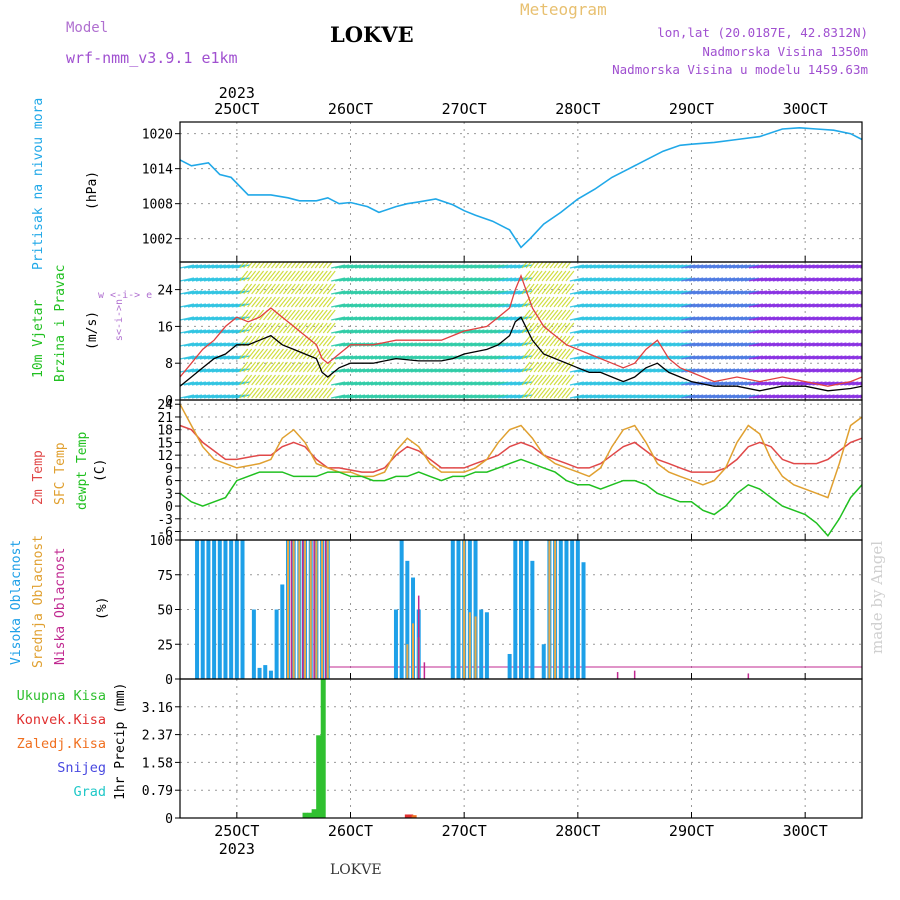 This screenshot has width=900, height=900. I want to click on precip-legend-item: Snijeg, so click(81, 768).